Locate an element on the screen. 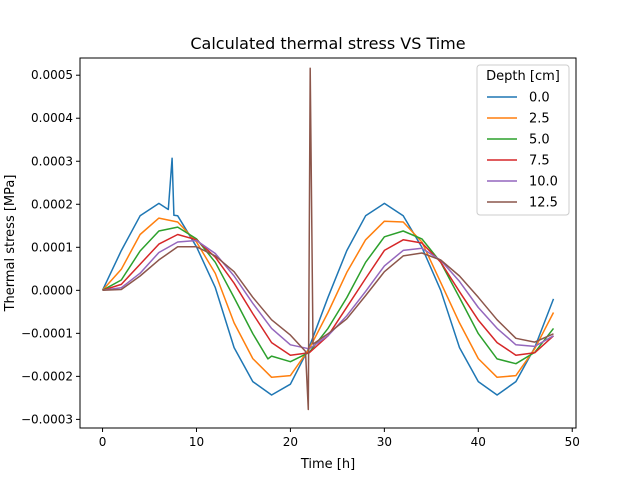 The image size is (640, 480). legend-label: 10.0 is located at coordinates (543, 182).